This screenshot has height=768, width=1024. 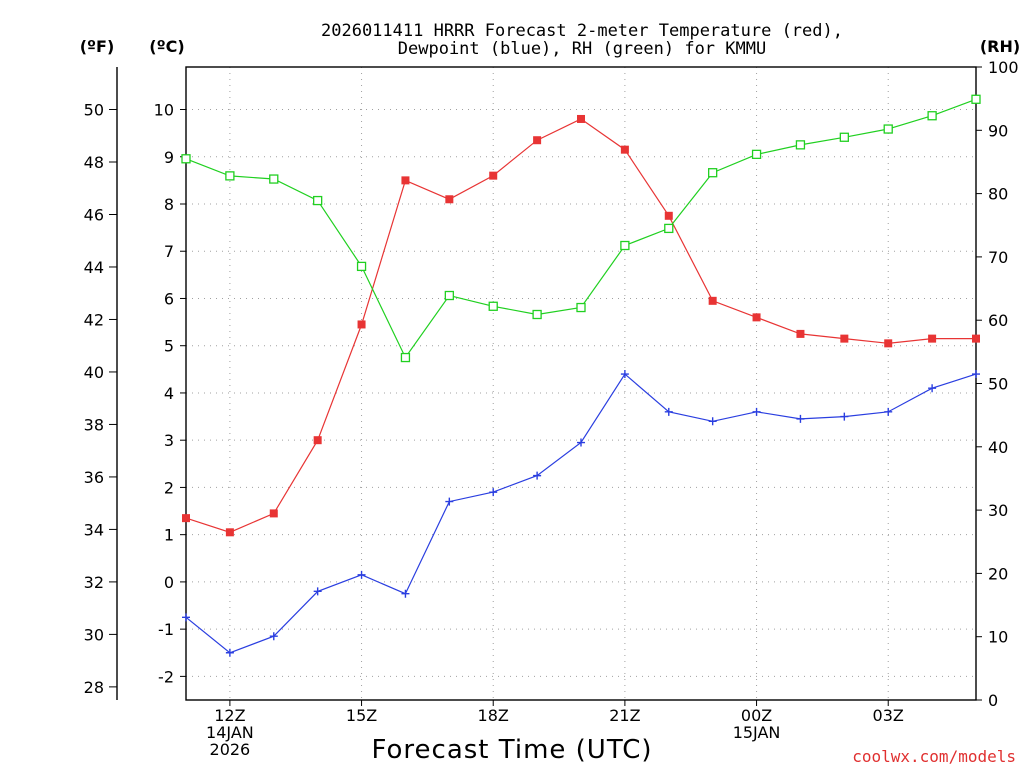 What do you see at coordinates (511, 750) in the screenshot?
I see `x-axis-title: Forecast Time (UTC)` at bounding box center [511, 750].